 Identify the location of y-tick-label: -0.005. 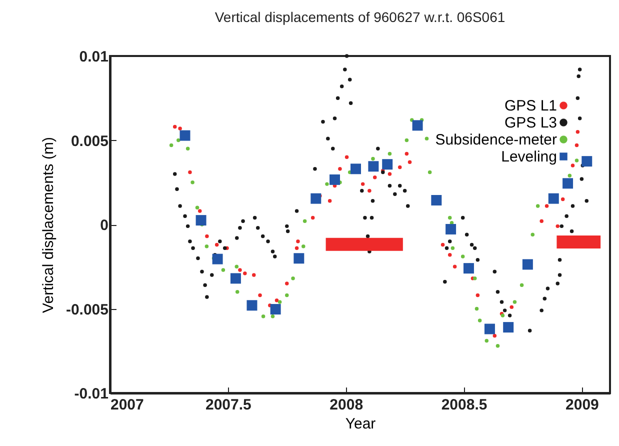
(87, 309).